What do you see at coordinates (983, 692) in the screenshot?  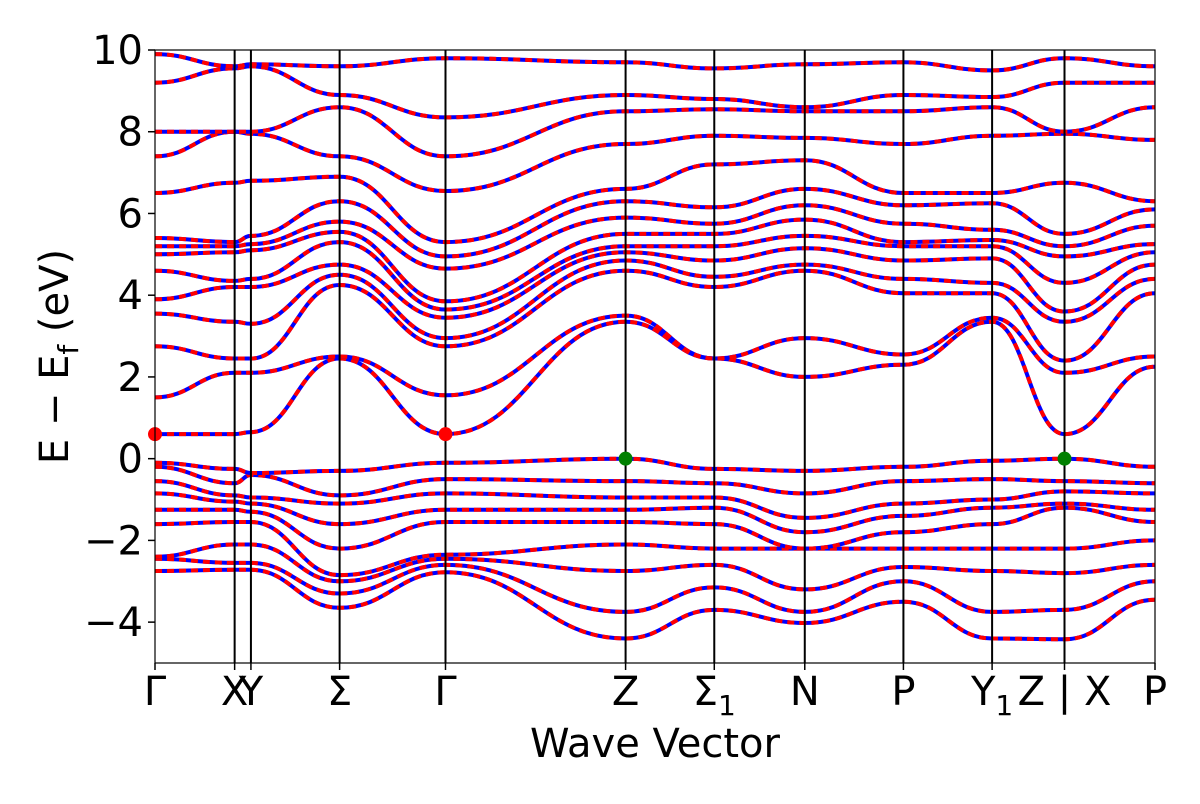 I see `x-tick-label-9-main: Y` at bounding box center [983, 692].